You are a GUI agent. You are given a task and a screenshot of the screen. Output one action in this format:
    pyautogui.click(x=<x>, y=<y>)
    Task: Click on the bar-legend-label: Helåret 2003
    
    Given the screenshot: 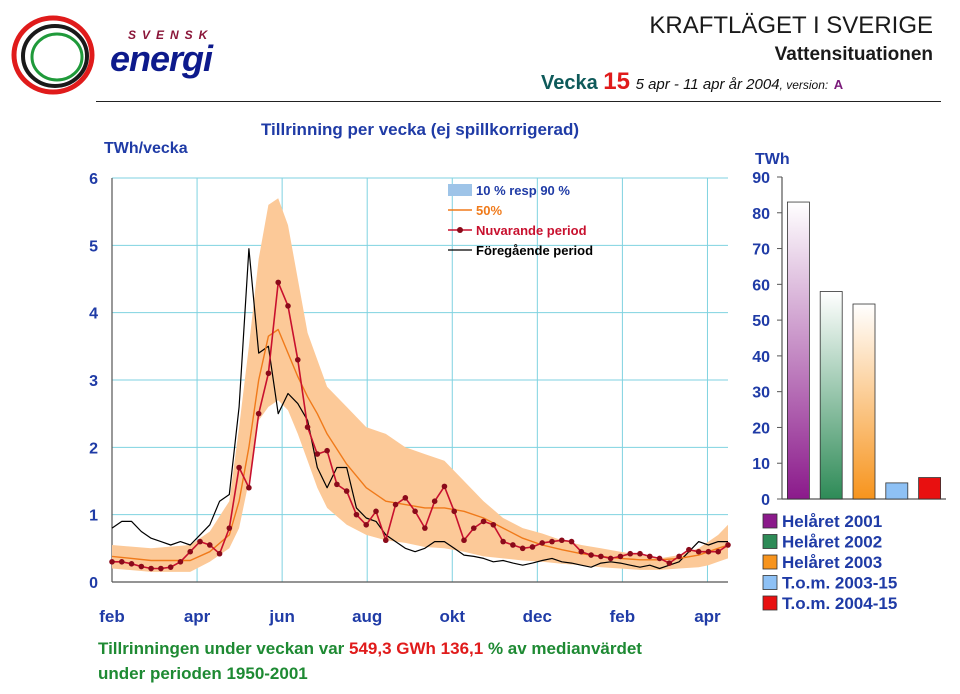 What is the action you would take?
    pyautogui.click(x=832, y=562)
    